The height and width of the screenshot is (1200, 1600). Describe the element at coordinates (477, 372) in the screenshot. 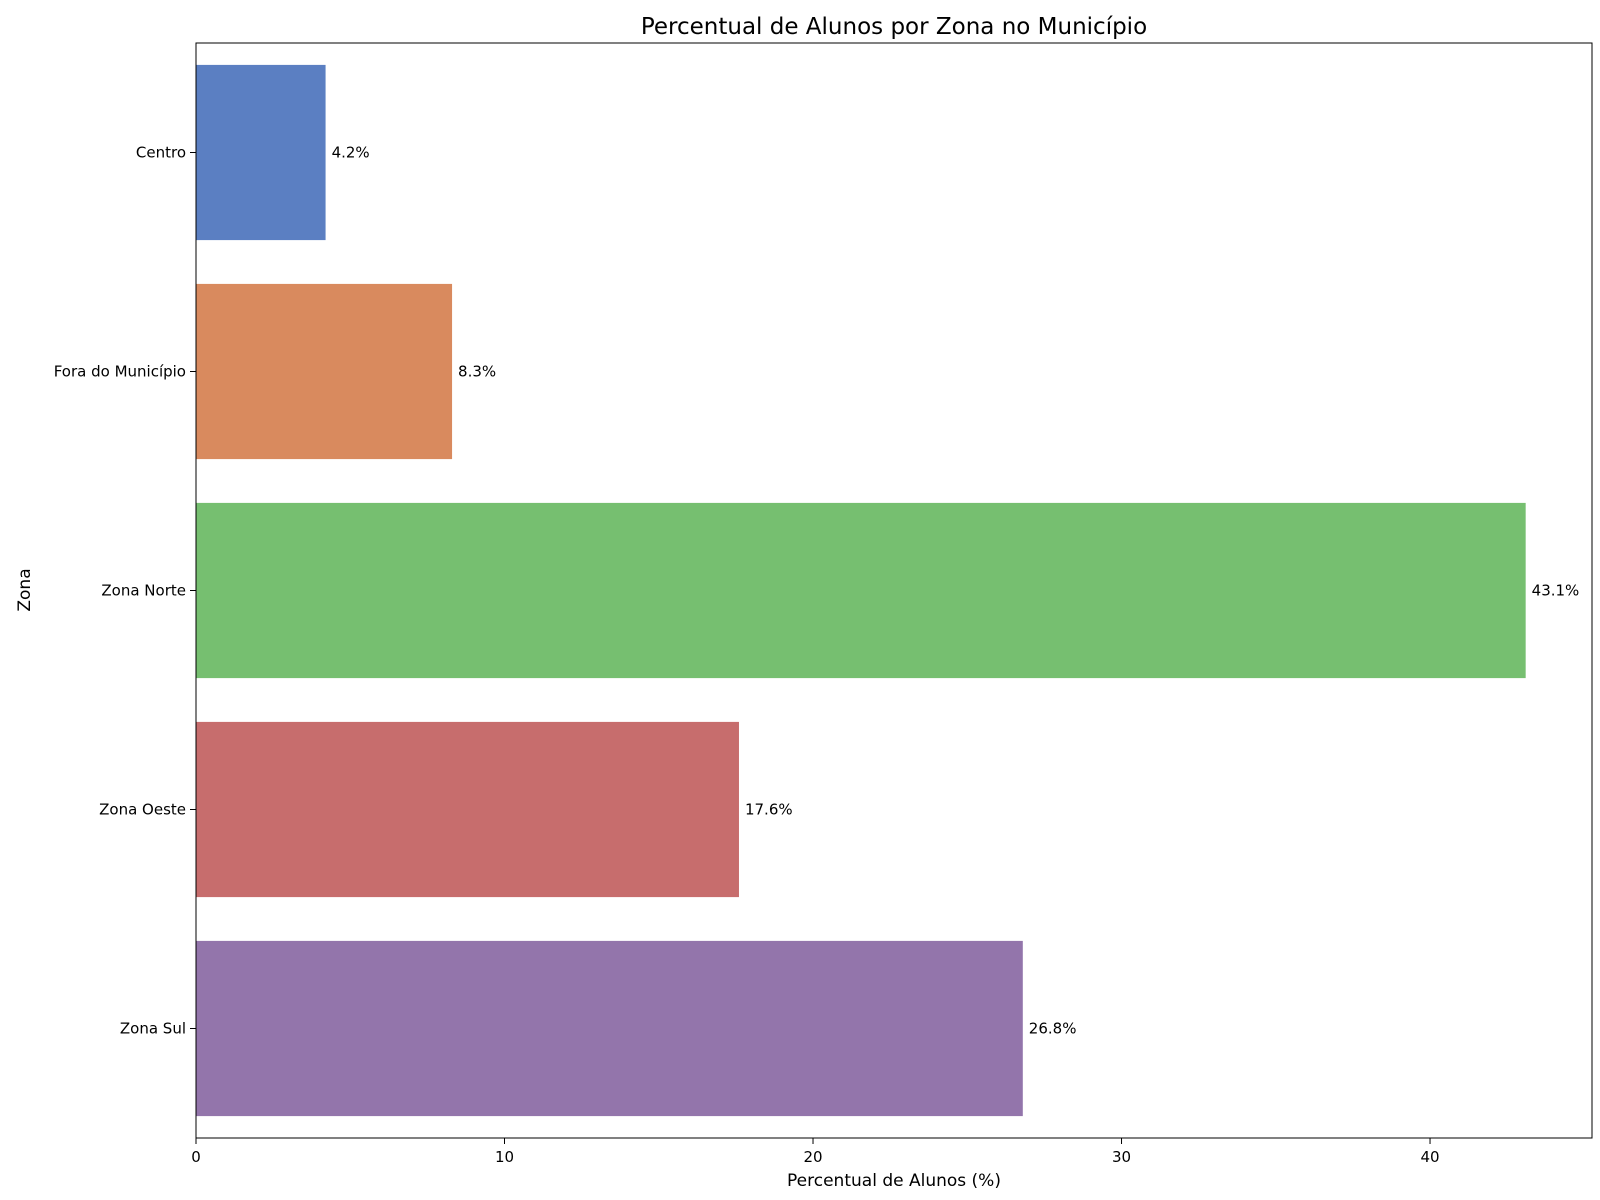

I see `data-label-1: 8.3%` at that location.